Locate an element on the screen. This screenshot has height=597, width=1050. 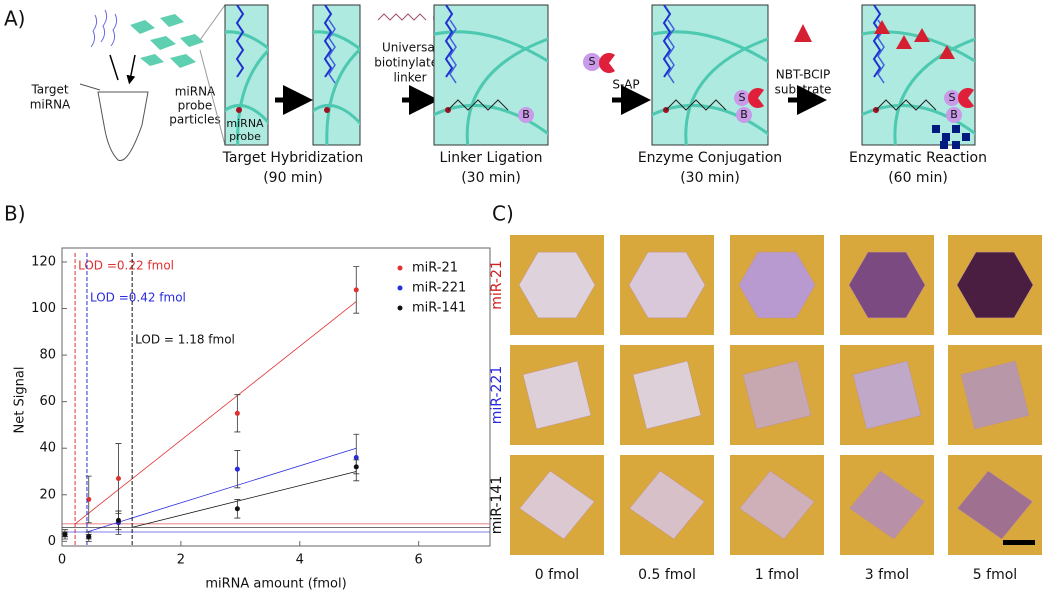
linker-label: Universal is located at coordinates (410, 48).